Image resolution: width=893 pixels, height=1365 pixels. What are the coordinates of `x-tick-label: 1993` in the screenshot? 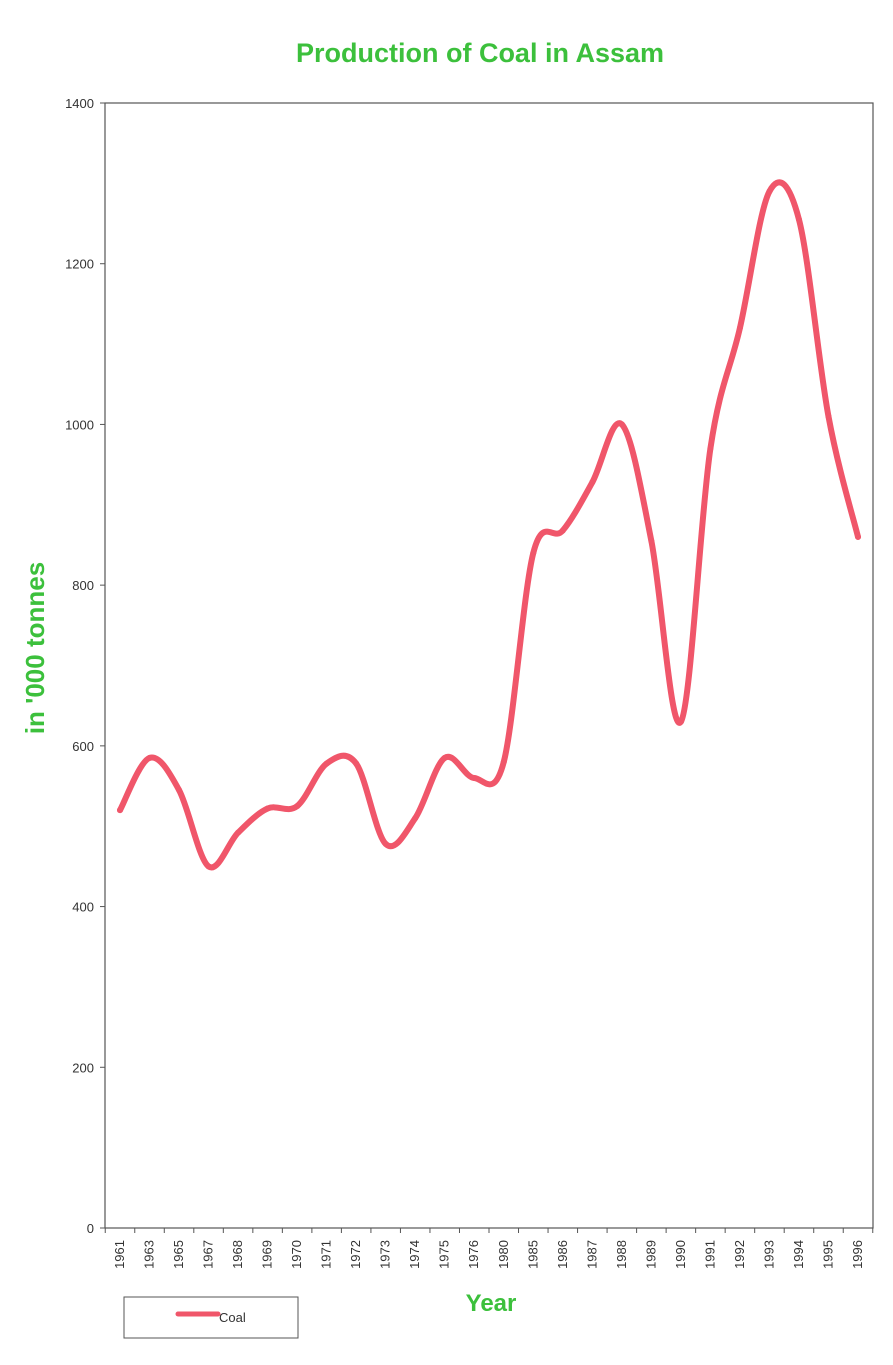 It's located at (768, 1254).